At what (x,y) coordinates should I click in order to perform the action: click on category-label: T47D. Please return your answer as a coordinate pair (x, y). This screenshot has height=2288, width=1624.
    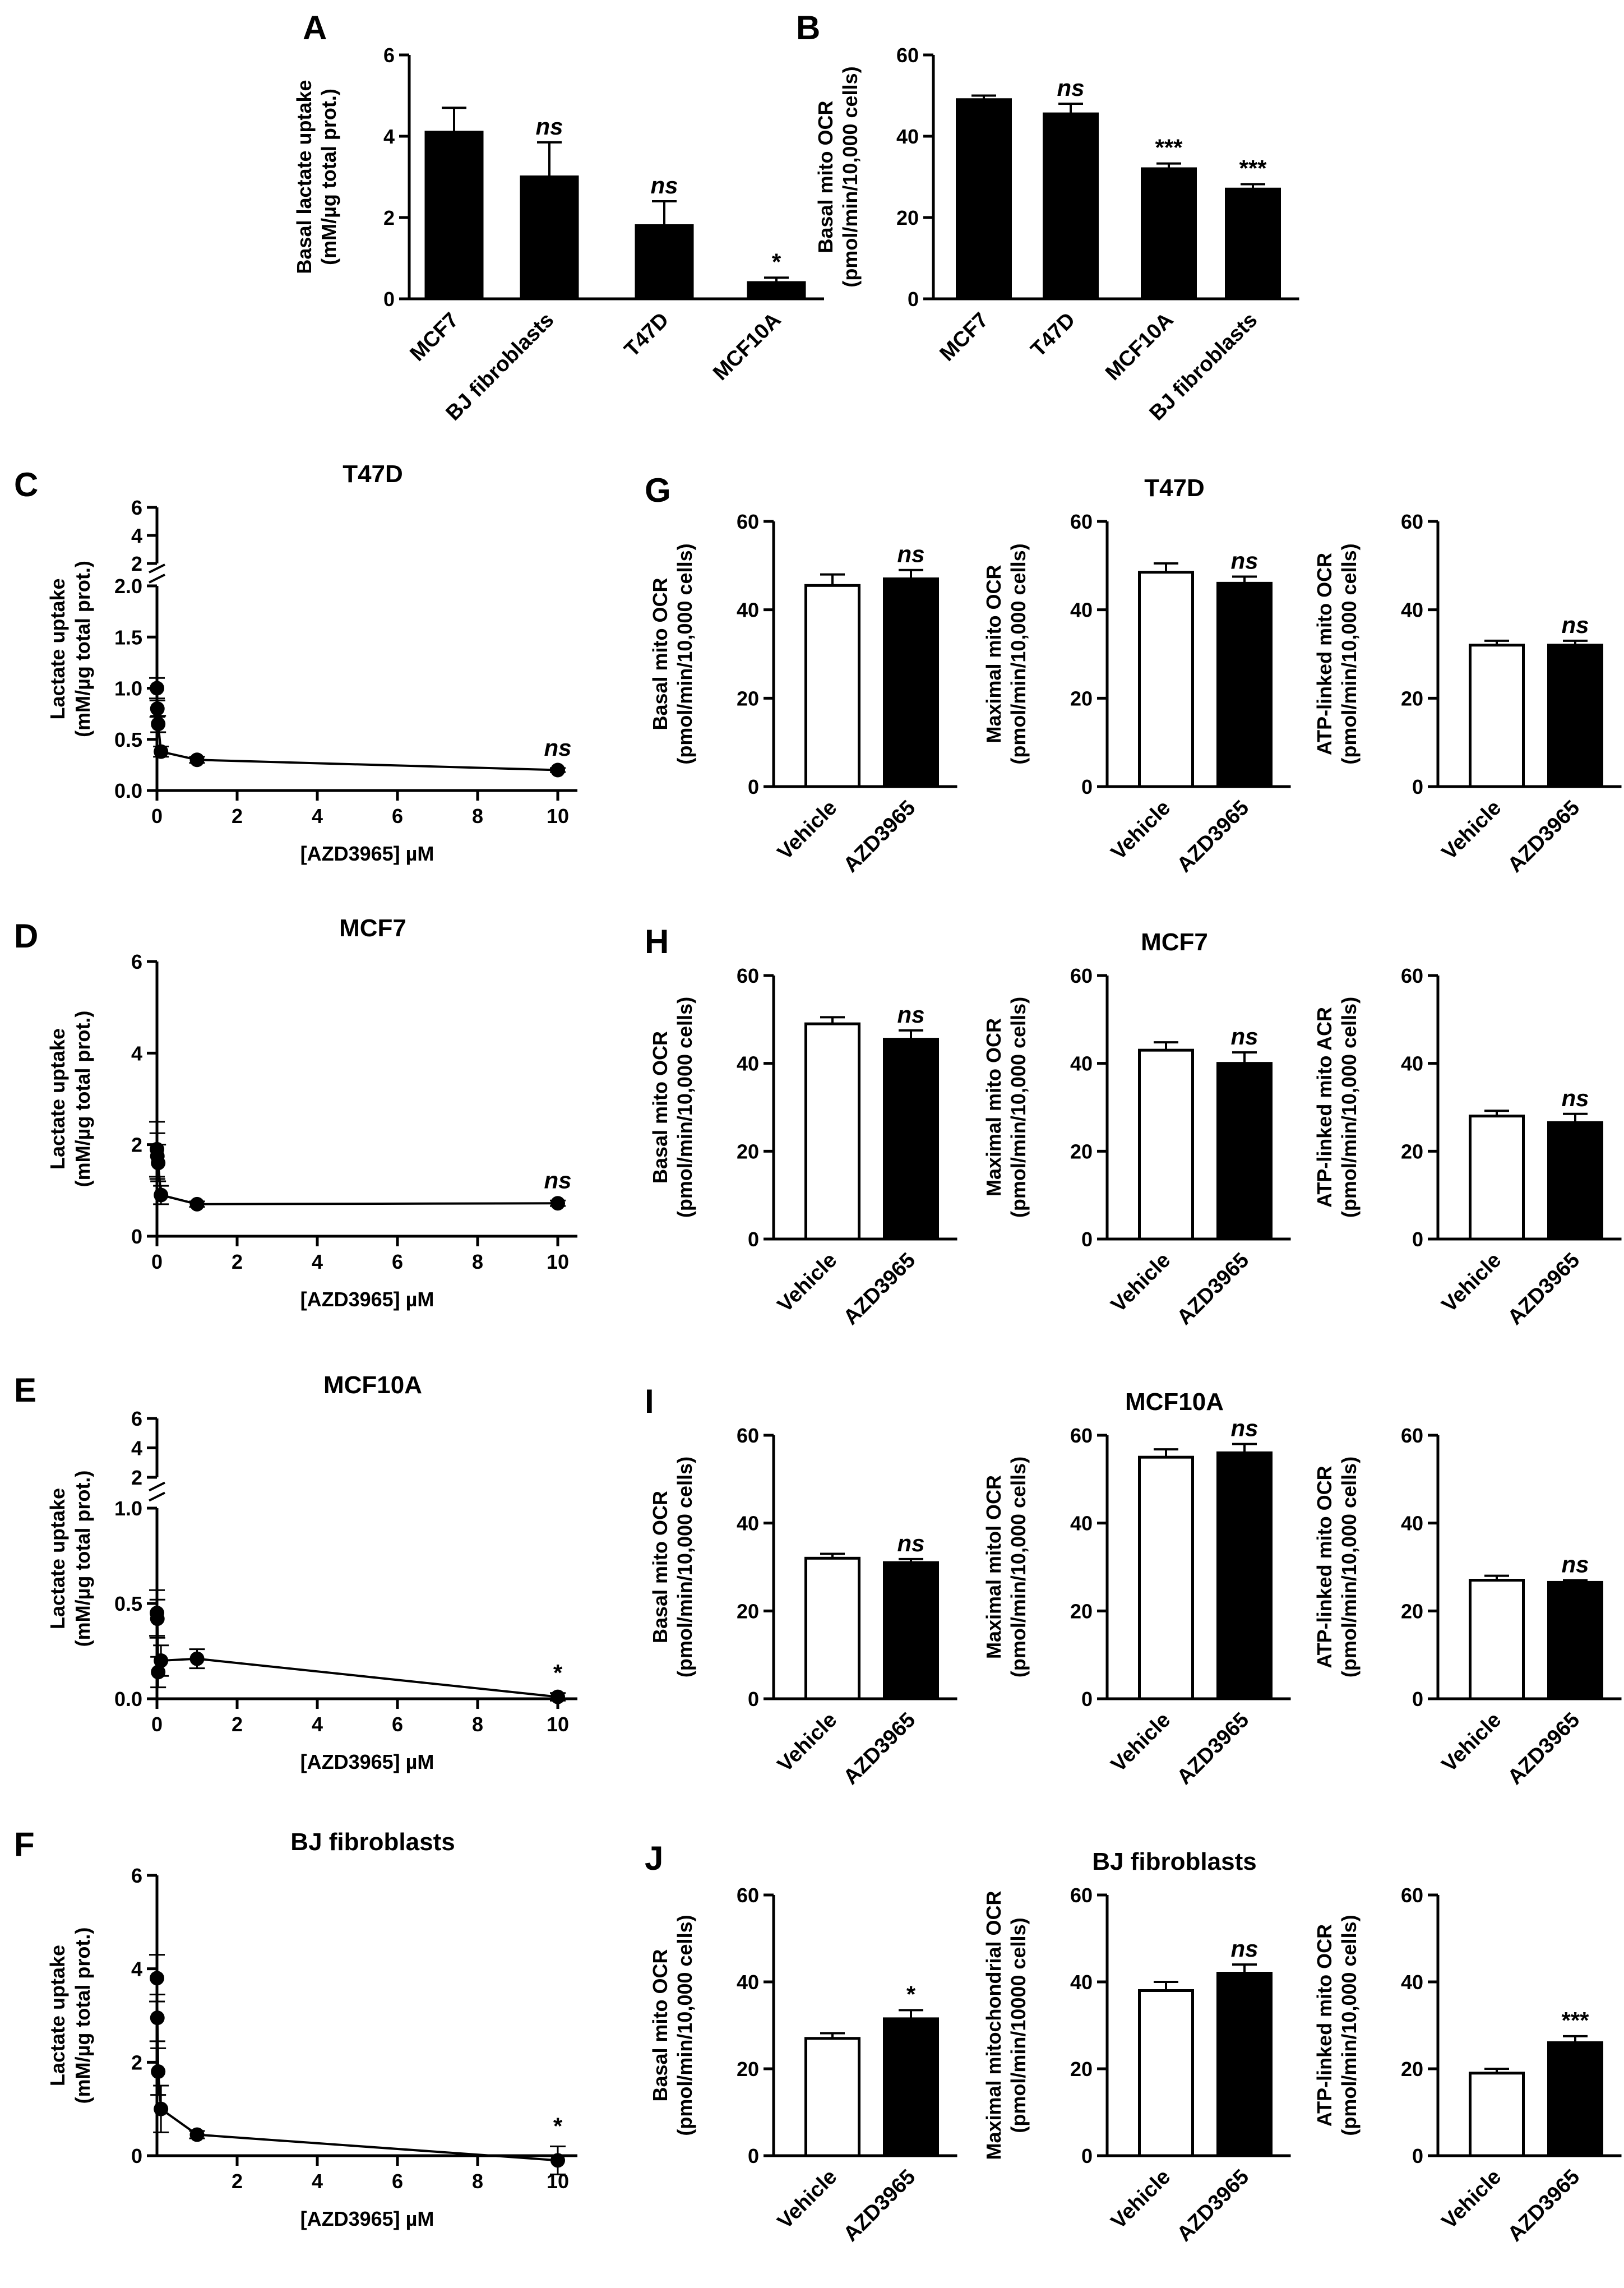
    Looking at the image, I should click on (647, 335).